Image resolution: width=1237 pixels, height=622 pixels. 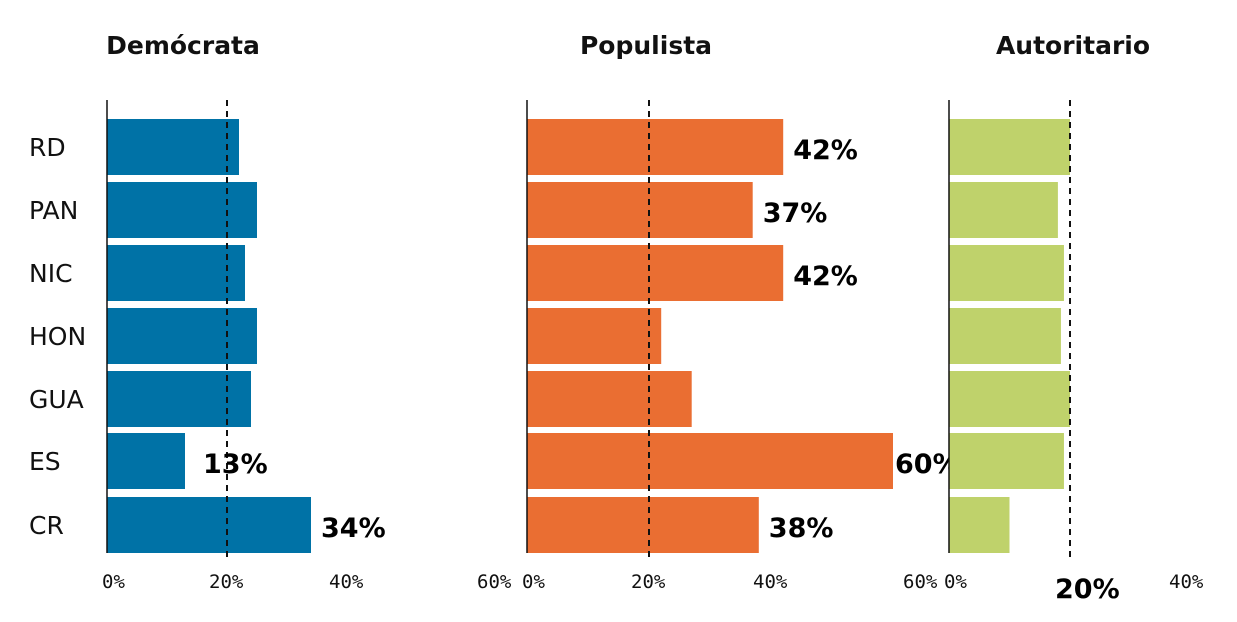 What do you see at coordinates (183, 45) in the screenshot?
I see `panel-title: Demócrata` at bounding box center [183, 45].